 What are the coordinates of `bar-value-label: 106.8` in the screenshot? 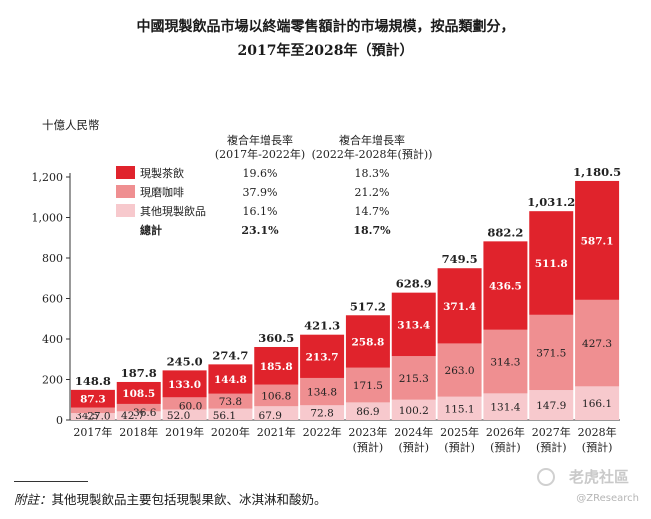 It's located at (276, 396).